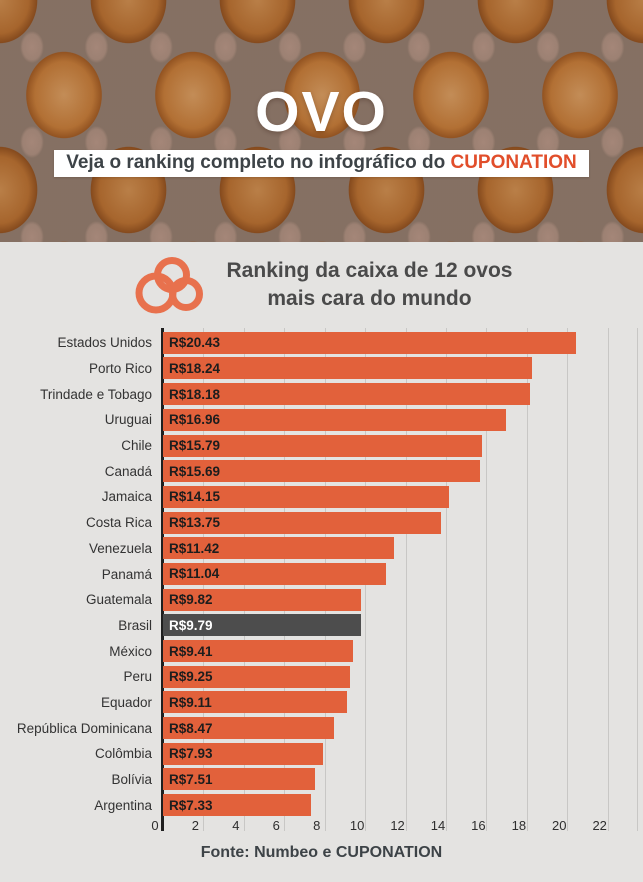 The height and width of the screenshot is (882, 643). Describe the element at coordinates (195, 420) in the screenshot. I see `bar-value-label: R$16.96` at that location.